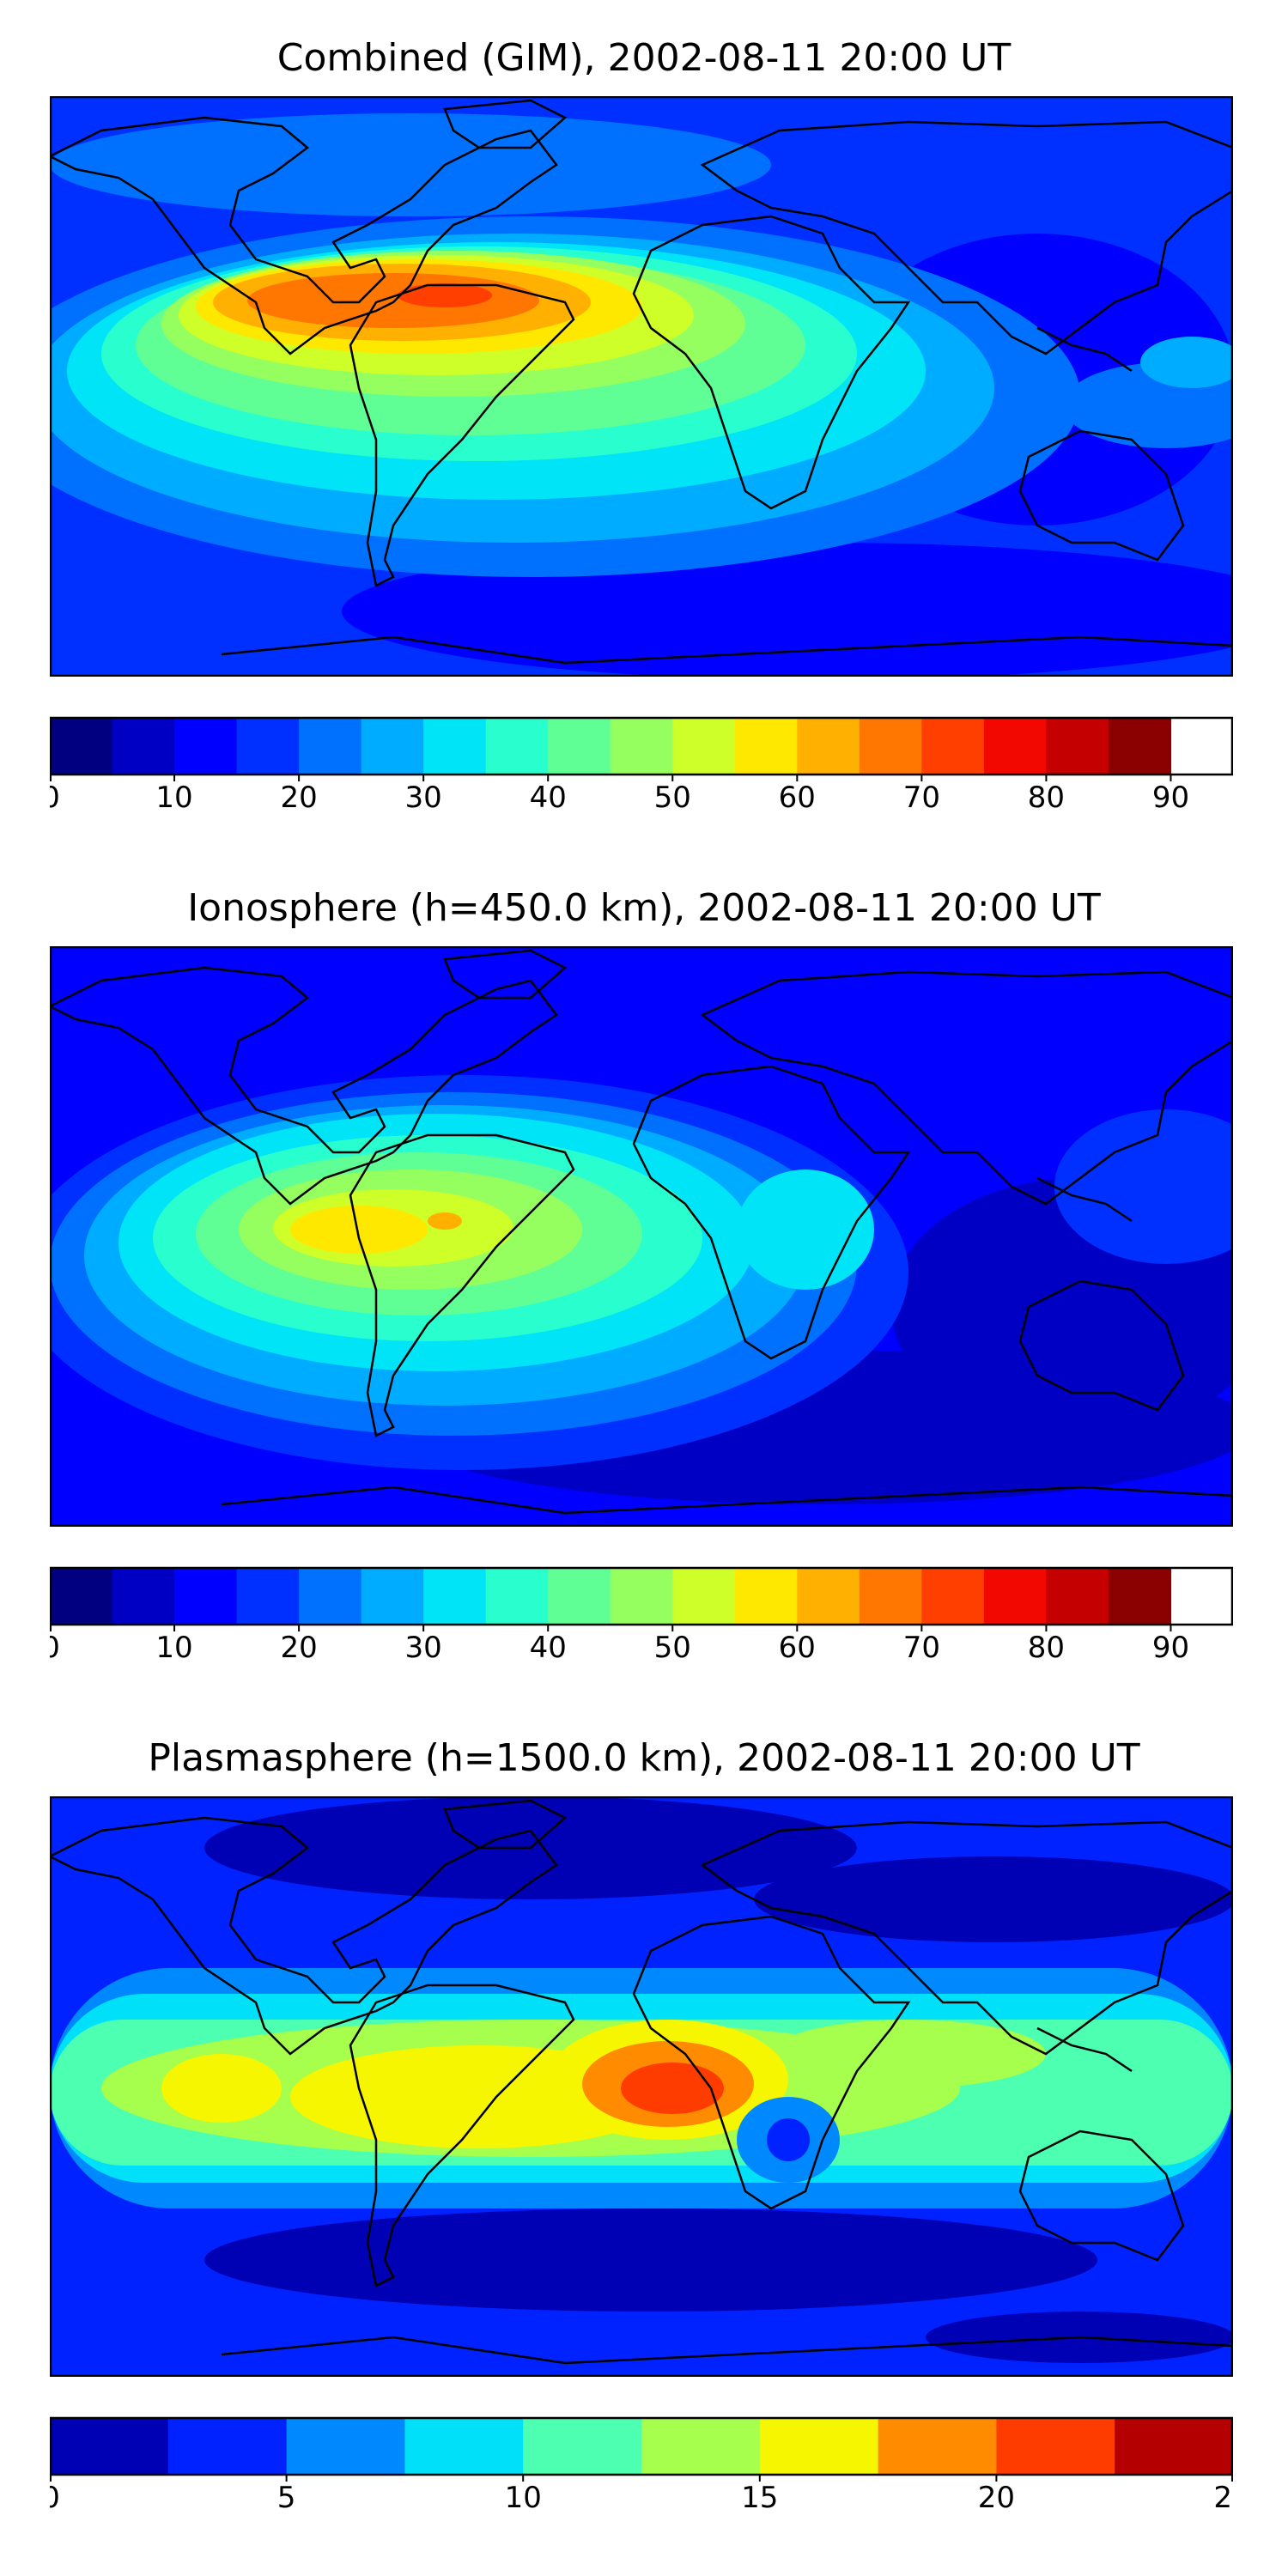 This screenshot has height=2576, width=1288. What do you see at coordinates (759, 2496) in the screenshot?
I see `colorbar-tick-label: 15` at bounding box center [759, 2496].